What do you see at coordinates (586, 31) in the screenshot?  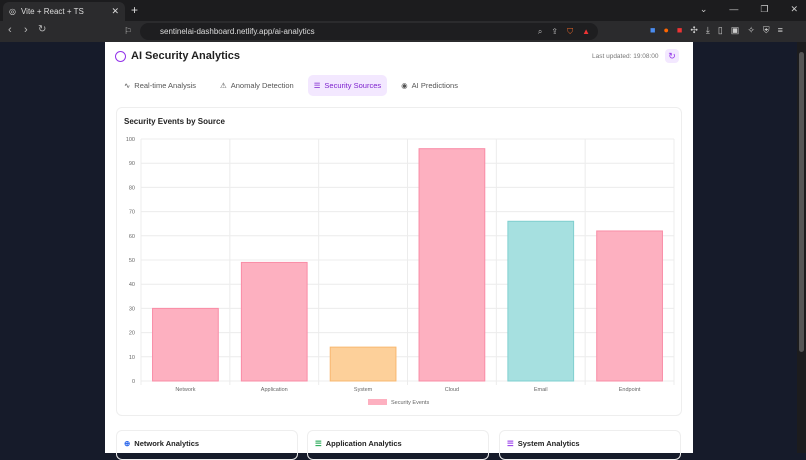 I see `brave-rewards-icon: ▲` at bounding box center [586, 31].